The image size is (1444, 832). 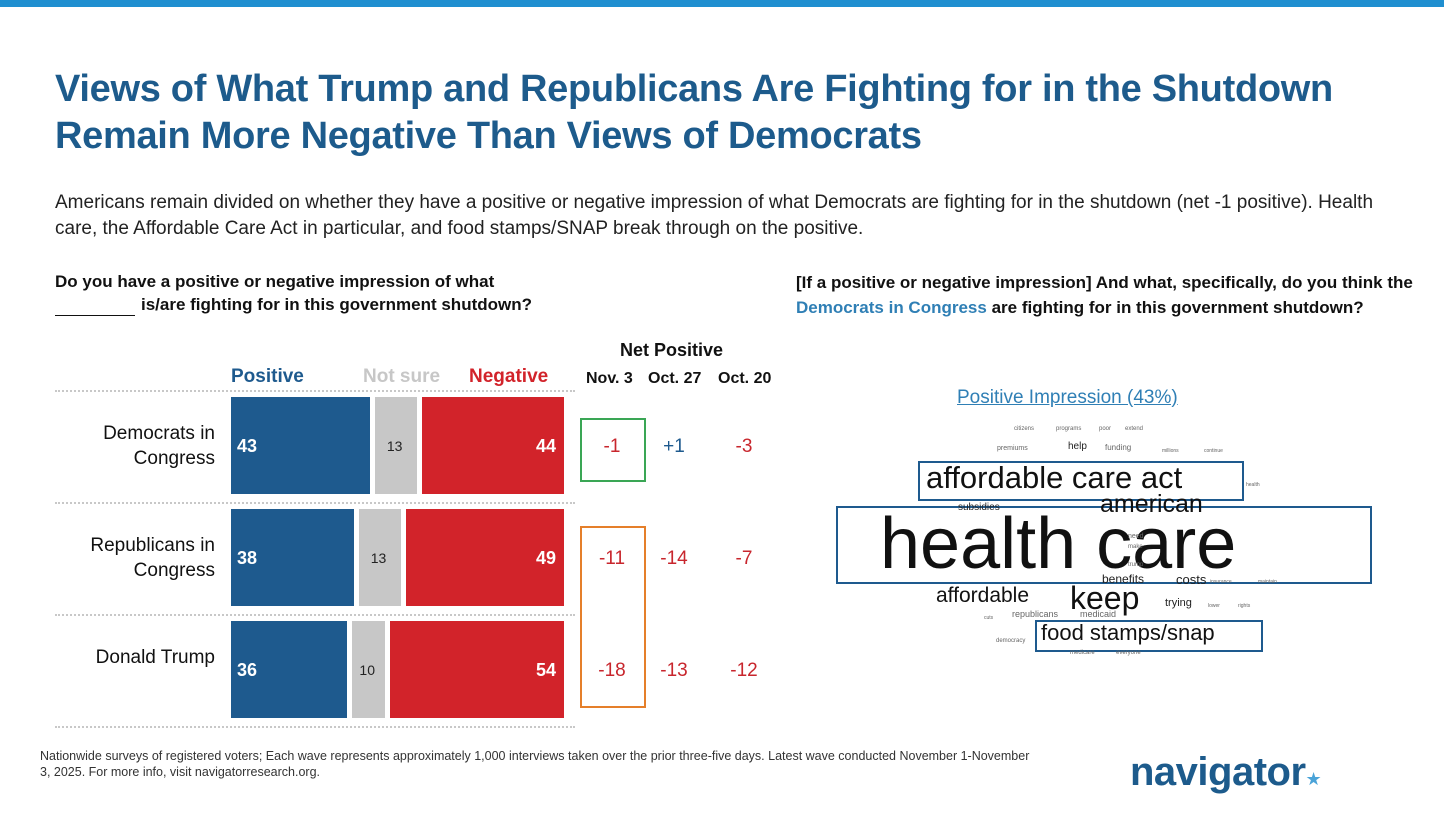 I want to click on net-column-header: Nov. 3, so click(x=609, y=378).